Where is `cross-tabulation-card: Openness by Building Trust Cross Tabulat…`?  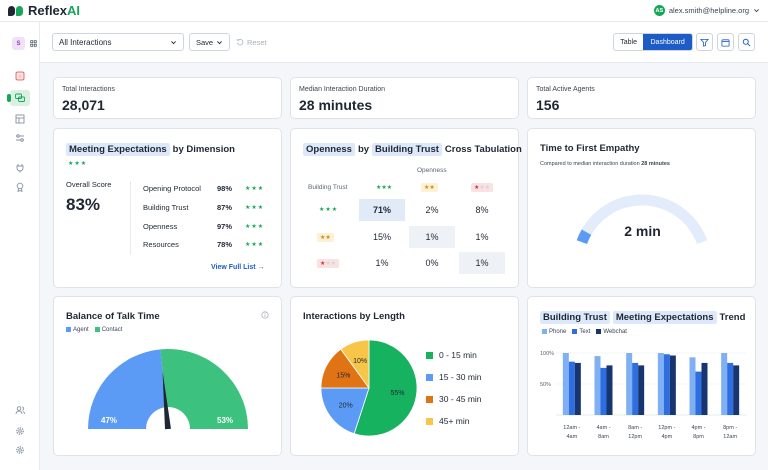
cross-tabulation-card: Openness by Building Trust Cross Tabulat… is located at coordinates (406, 208).